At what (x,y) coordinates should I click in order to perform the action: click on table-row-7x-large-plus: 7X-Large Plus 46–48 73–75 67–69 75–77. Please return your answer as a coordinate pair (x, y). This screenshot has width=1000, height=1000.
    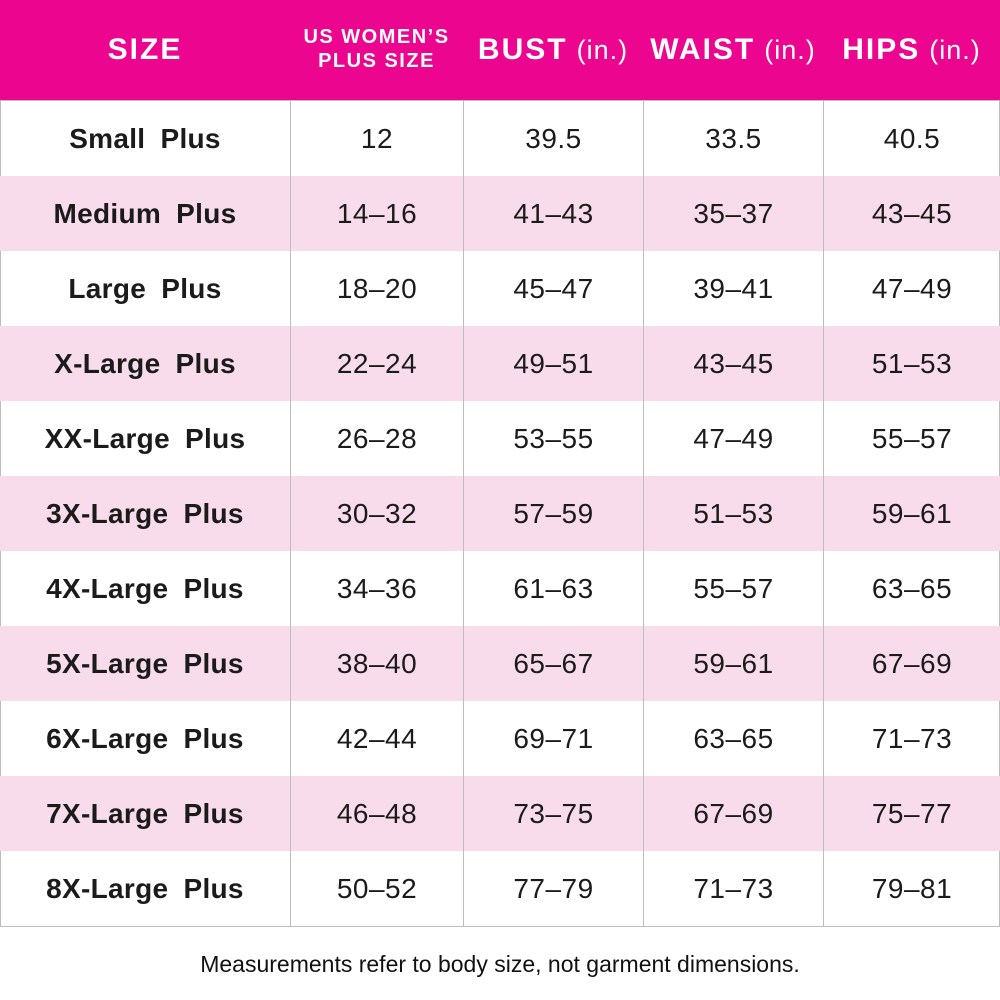
    Looking at the image, I should click on (500, 813).